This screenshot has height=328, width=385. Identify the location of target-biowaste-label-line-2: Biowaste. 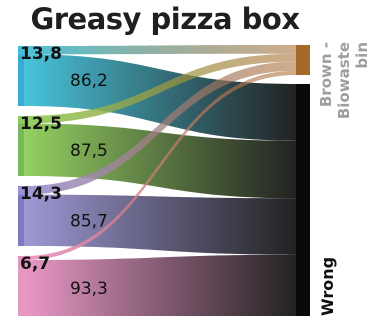
(344, 80).